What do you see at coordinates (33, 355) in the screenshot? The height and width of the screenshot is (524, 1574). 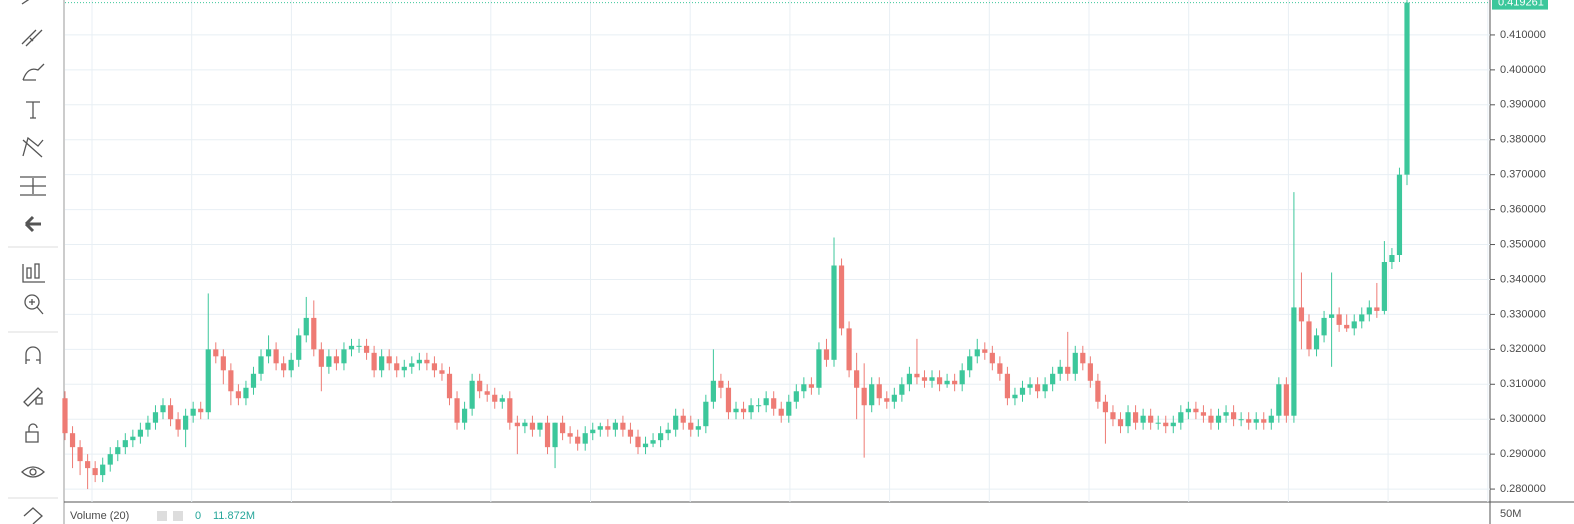 I see `magnet-icon` at bounding box center [33, 355].